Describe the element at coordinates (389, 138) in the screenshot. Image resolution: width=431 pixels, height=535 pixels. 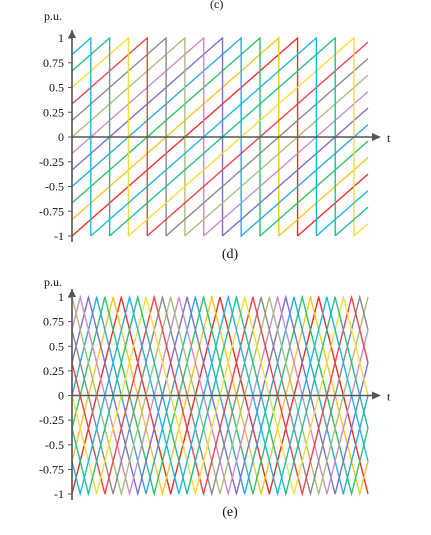
I see `x-axis-label-d: t` at that location.